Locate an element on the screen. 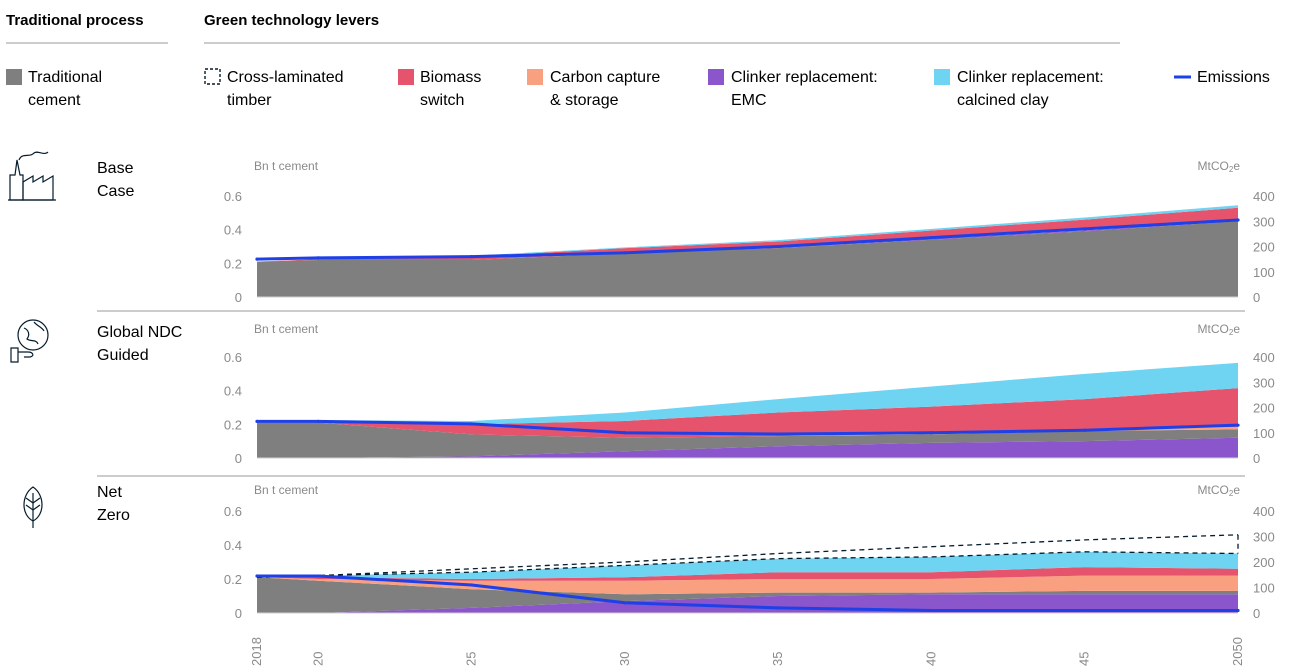  x-tick-label: 30 is located at coordinates (624, 659).